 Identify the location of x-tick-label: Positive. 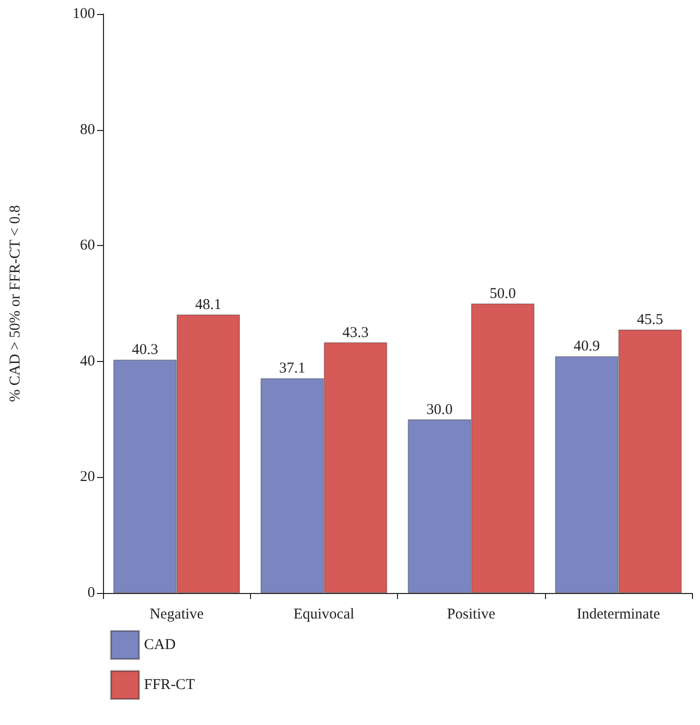
(471, 614).